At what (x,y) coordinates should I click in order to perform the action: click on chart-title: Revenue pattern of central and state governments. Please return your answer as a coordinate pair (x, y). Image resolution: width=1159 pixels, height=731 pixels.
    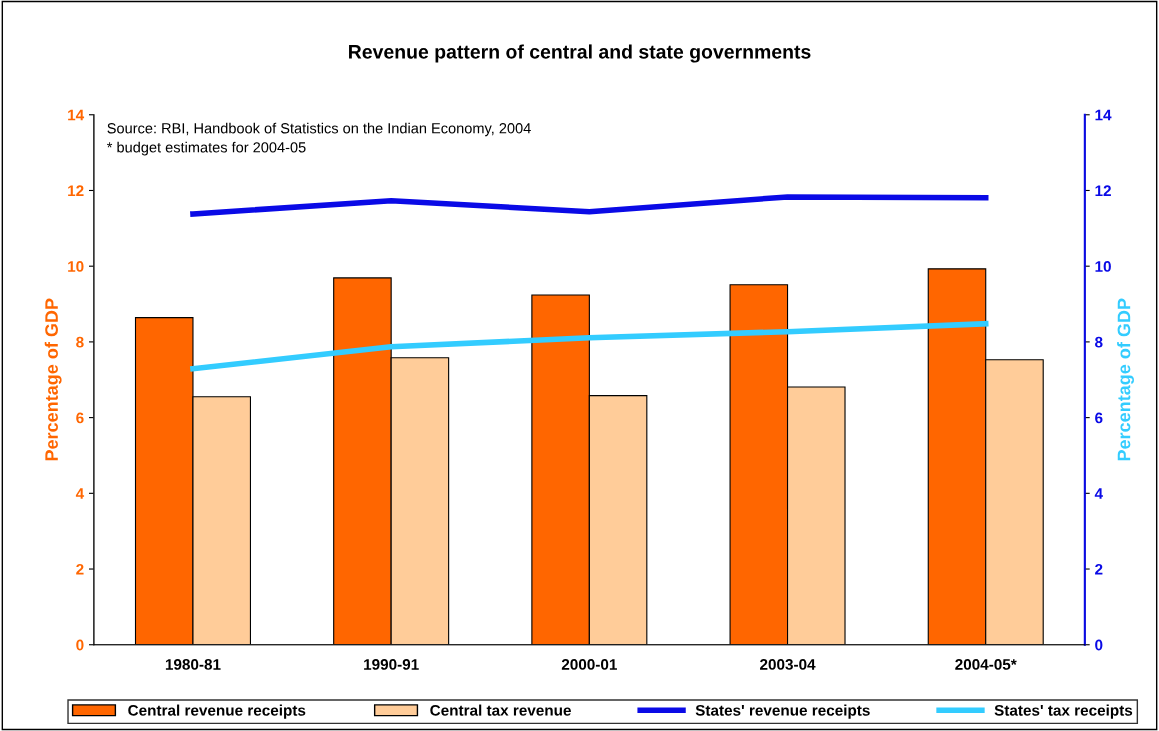
    Looking at the image, I should click on (580, 53).